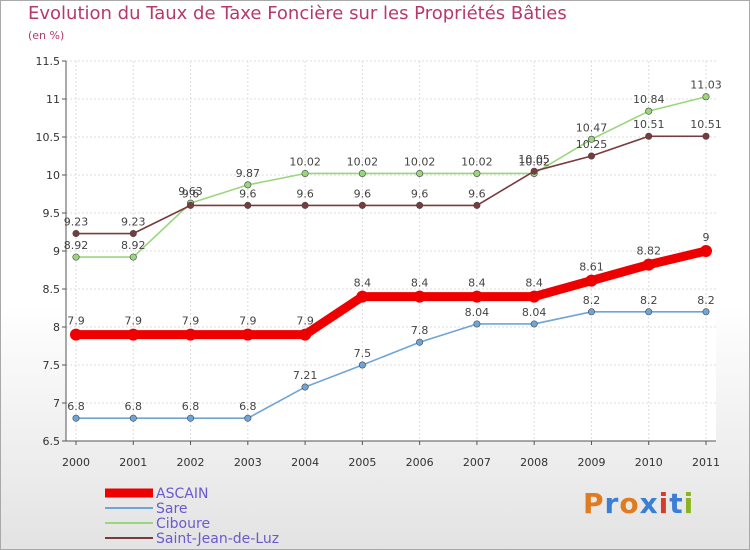 This screenshot has width=750, height=550. What do you see at coordinates (534, 312) in the screenshot?
I see `data-label-sare: 8.04` at bounding box center [534, 312].